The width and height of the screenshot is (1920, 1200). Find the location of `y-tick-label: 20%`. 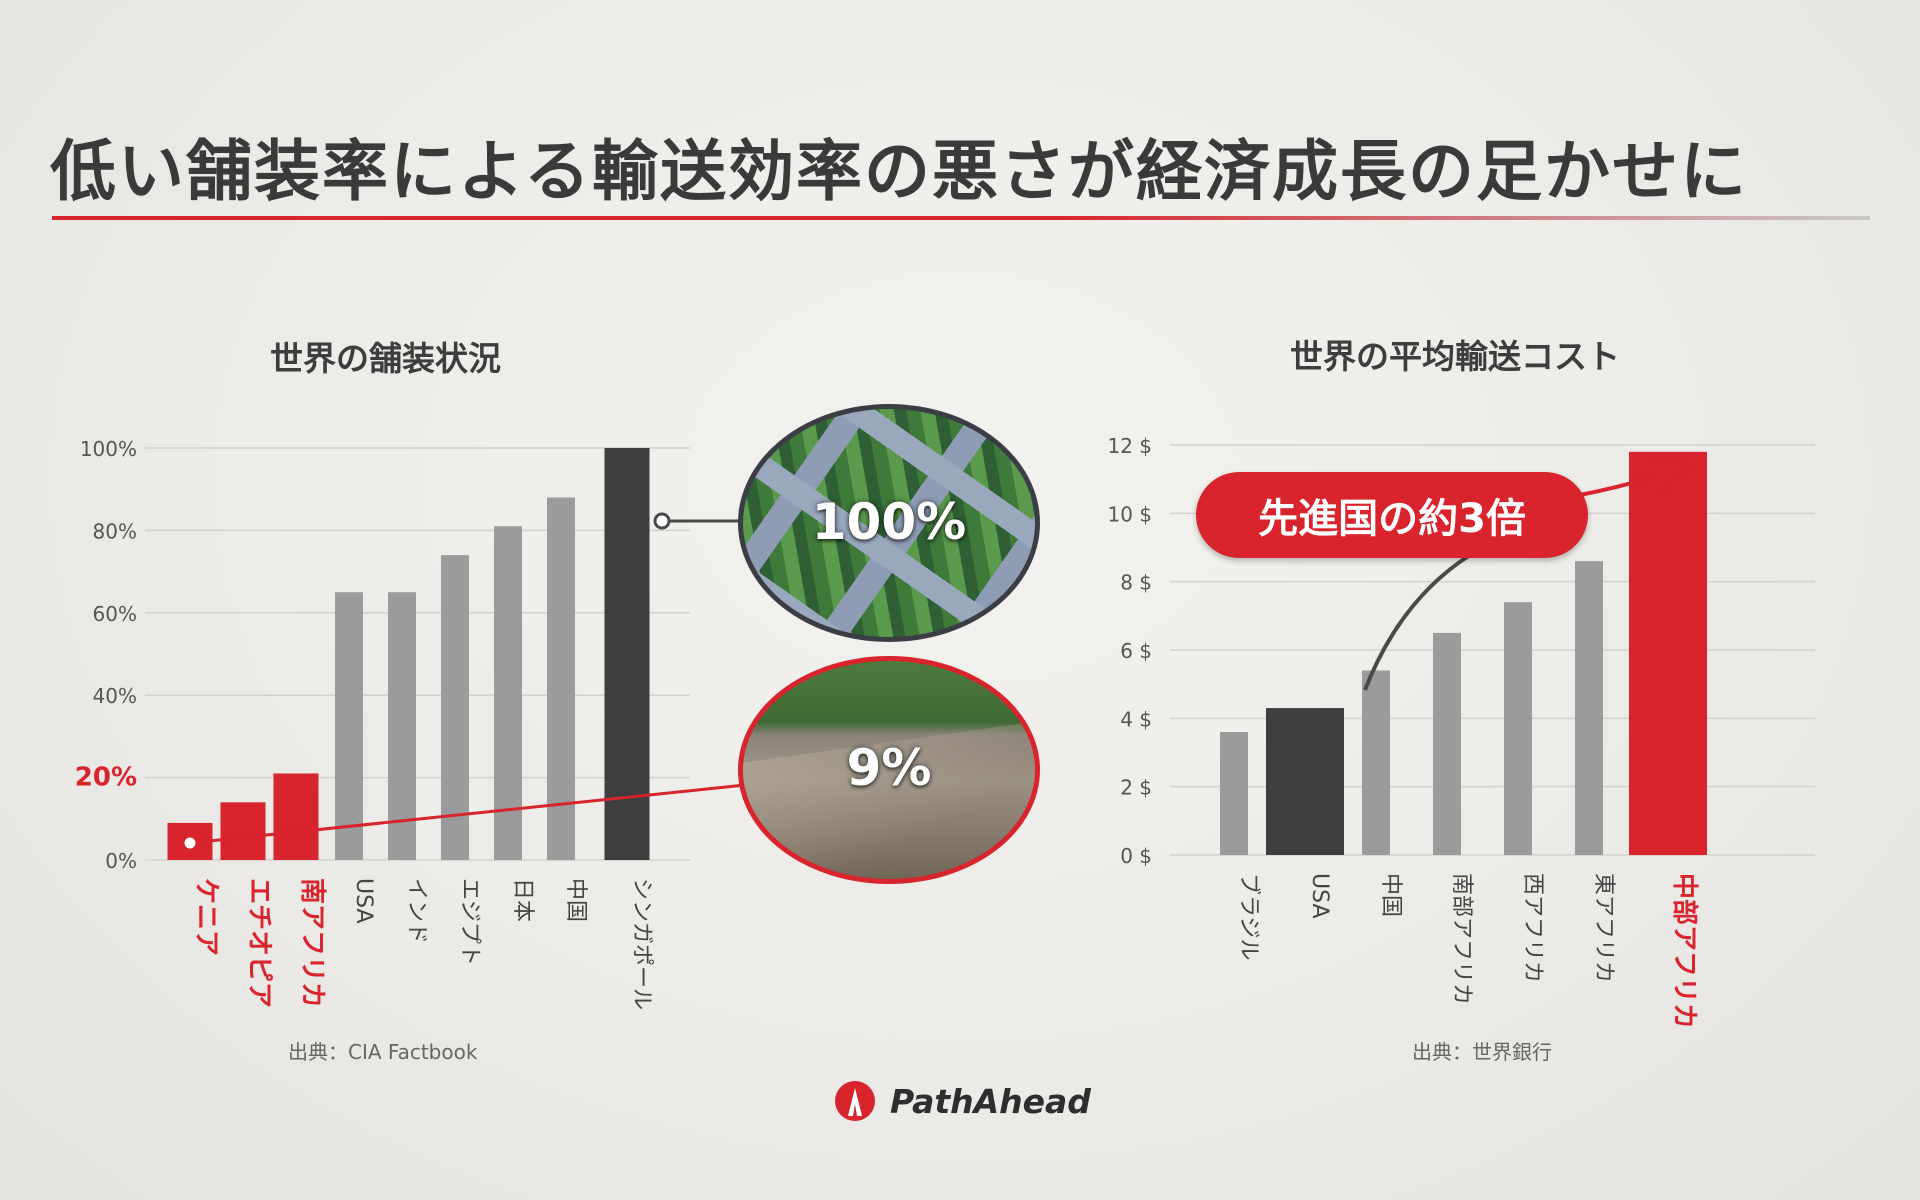

y-tick-label: 20% is located at coordinates (106, 778).